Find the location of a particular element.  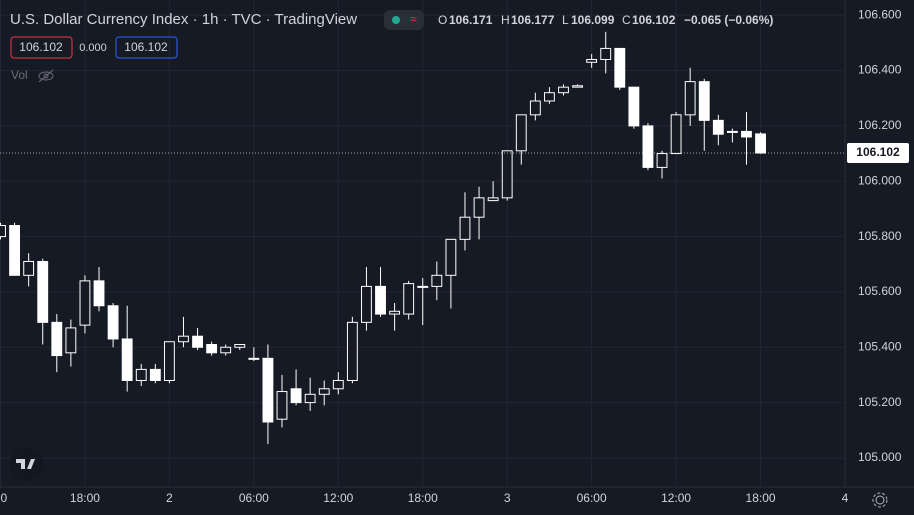

x-tick-label: 3 is located at coordinates (507, 498).